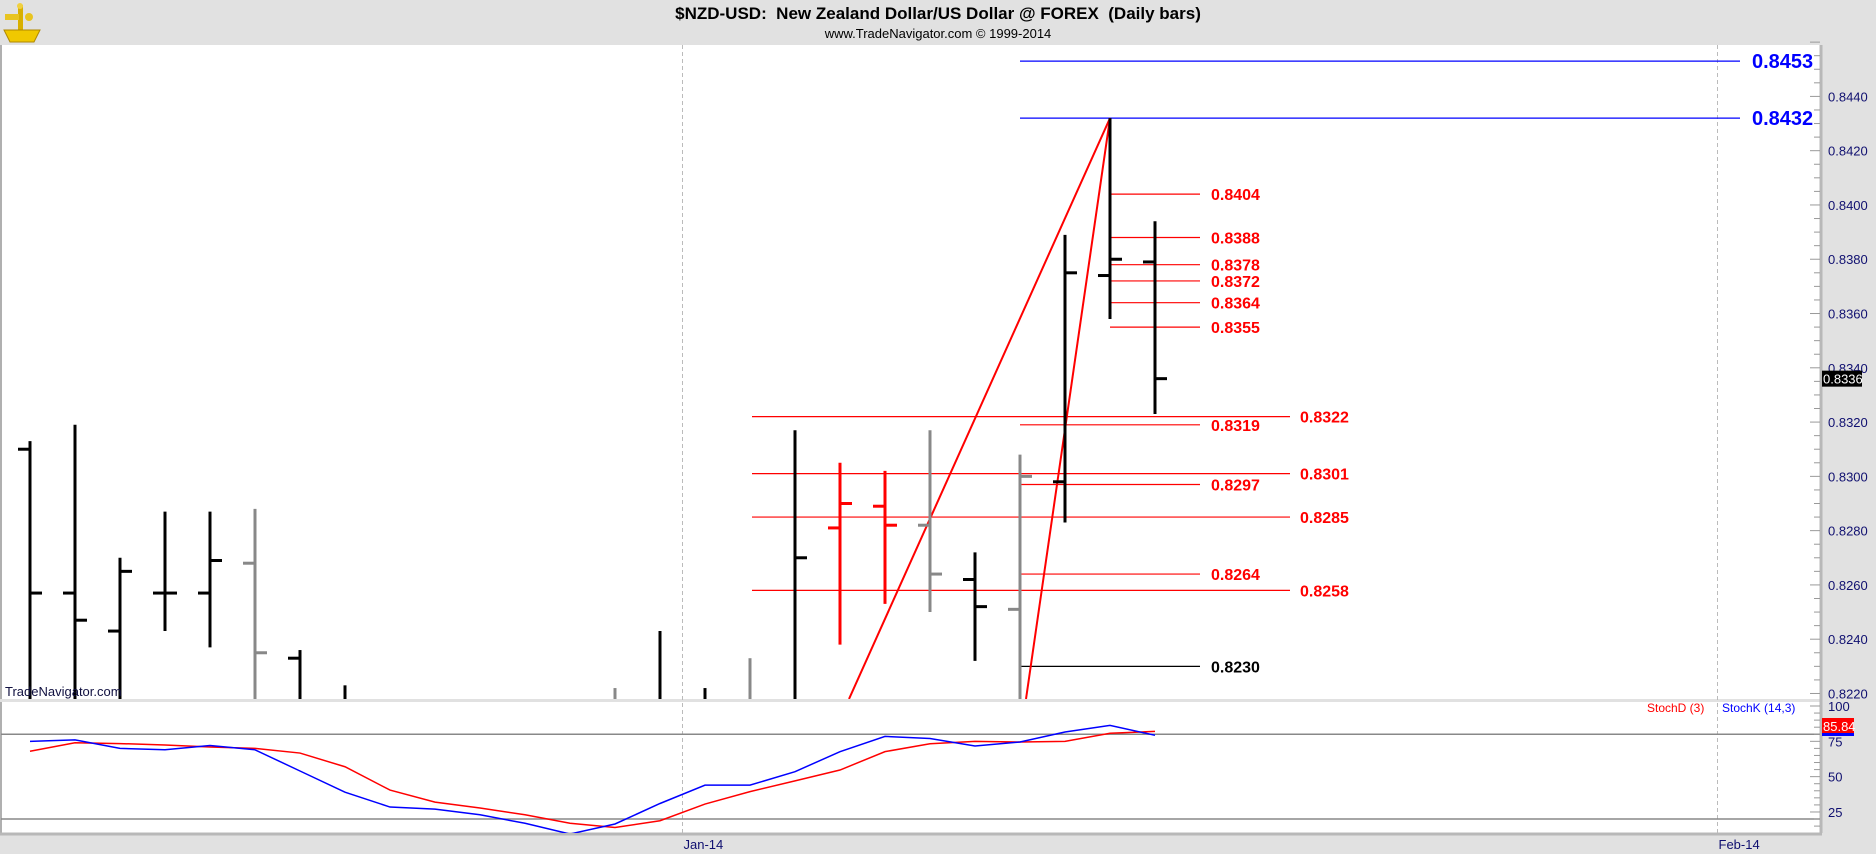 The height and width of the screenshot is (854, 1876). I want to click on price-axis, so click(1848, 439).